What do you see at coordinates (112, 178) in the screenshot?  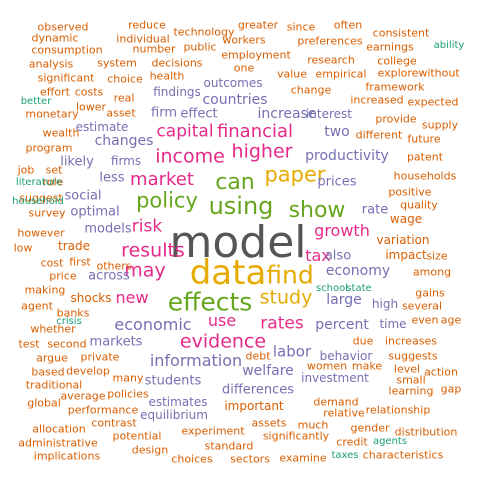 I see `word-less: less` at bounding box center [112, 178].